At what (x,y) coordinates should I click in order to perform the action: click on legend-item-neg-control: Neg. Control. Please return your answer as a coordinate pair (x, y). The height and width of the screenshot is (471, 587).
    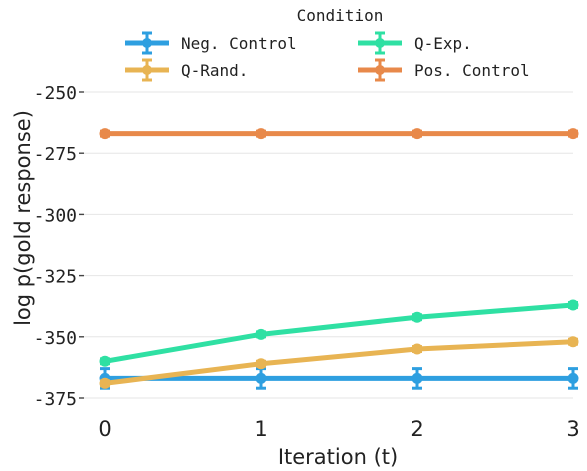
    Looking at the image, I should click on (211, 43).